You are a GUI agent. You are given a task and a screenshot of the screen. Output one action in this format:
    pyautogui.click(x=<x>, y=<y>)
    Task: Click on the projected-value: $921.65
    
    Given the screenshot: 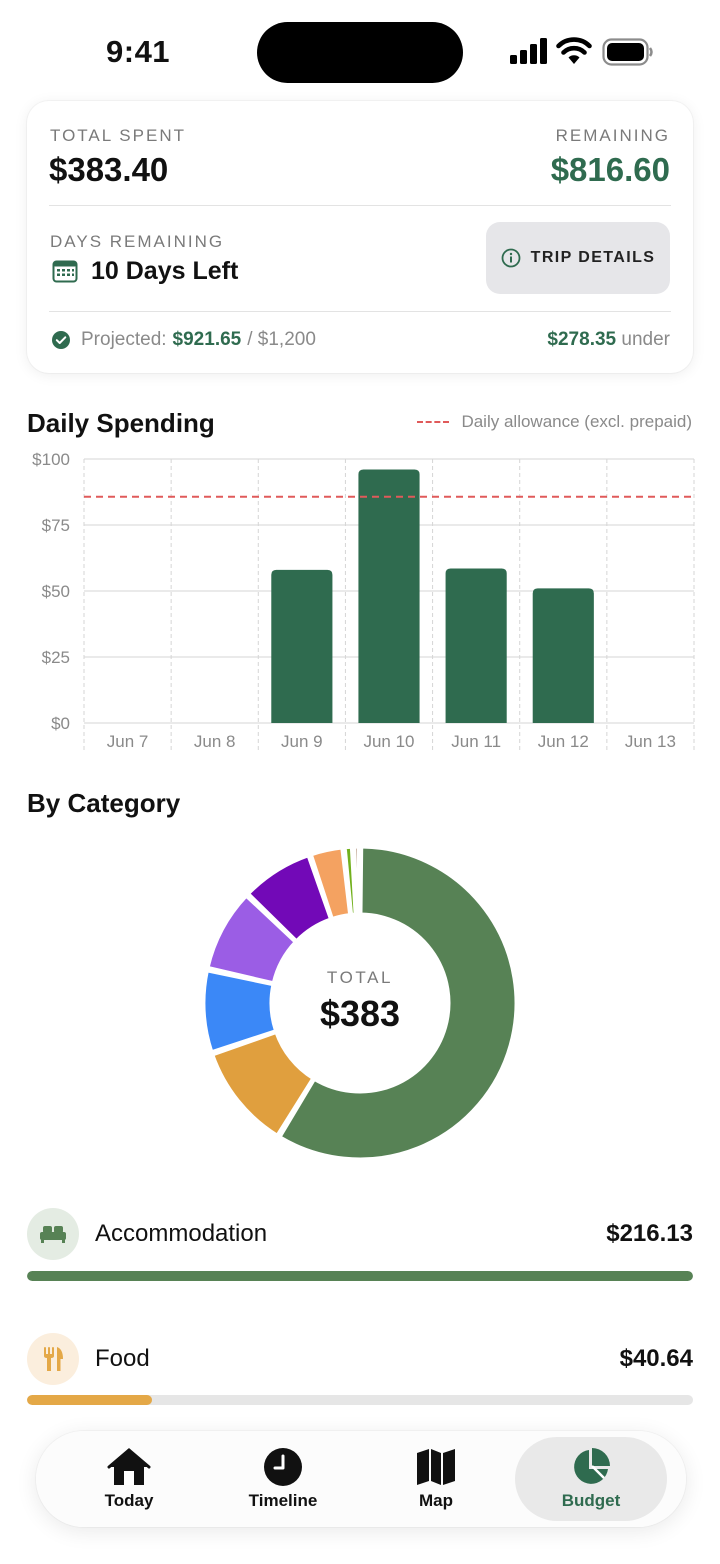 What is the action you would take?
    pyautogui.click(x=207, y=339)
    